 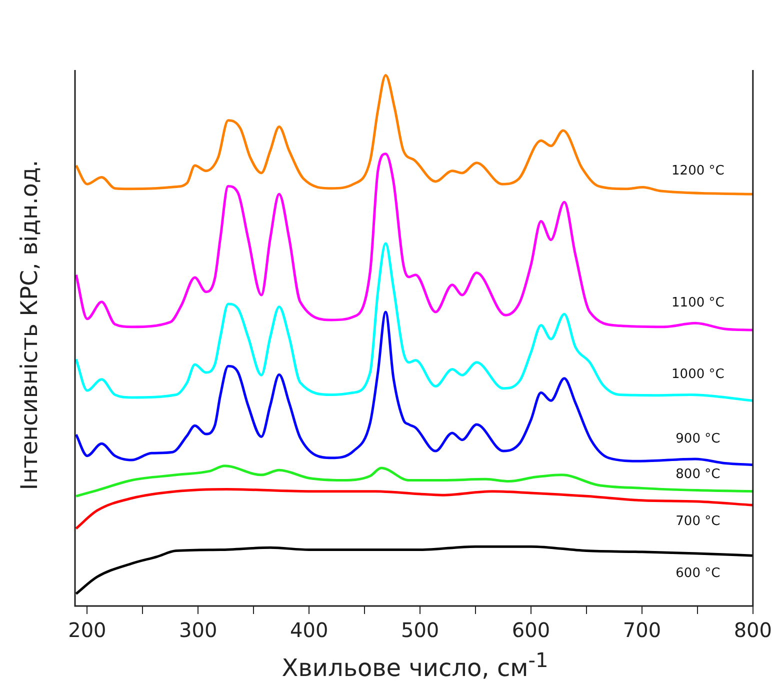 I want to click on y-axis-title: Інтенсивність КРС, відн.од., so click(x=30, y=325).